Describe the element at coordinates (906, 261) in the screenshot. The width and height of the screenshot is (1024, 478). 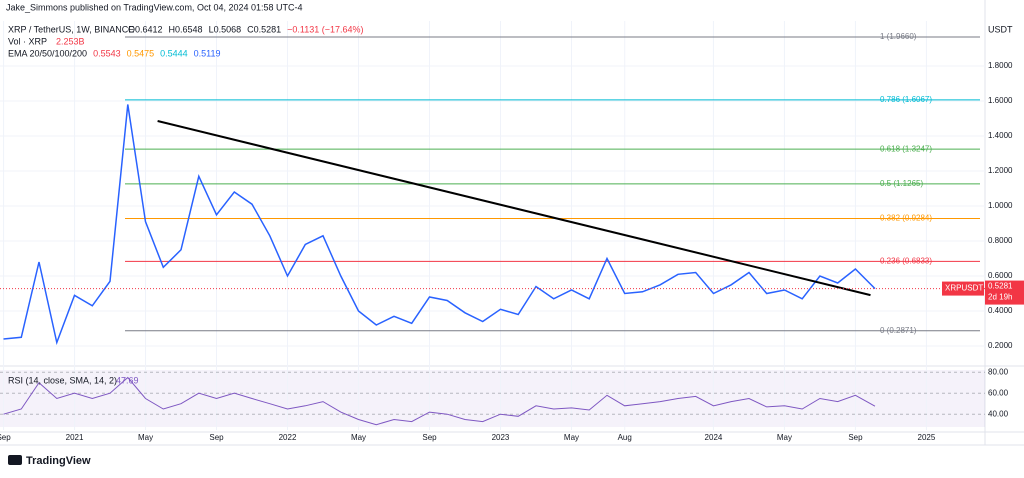
I see `fib-label: 0.236 (0.6833)` at that location.